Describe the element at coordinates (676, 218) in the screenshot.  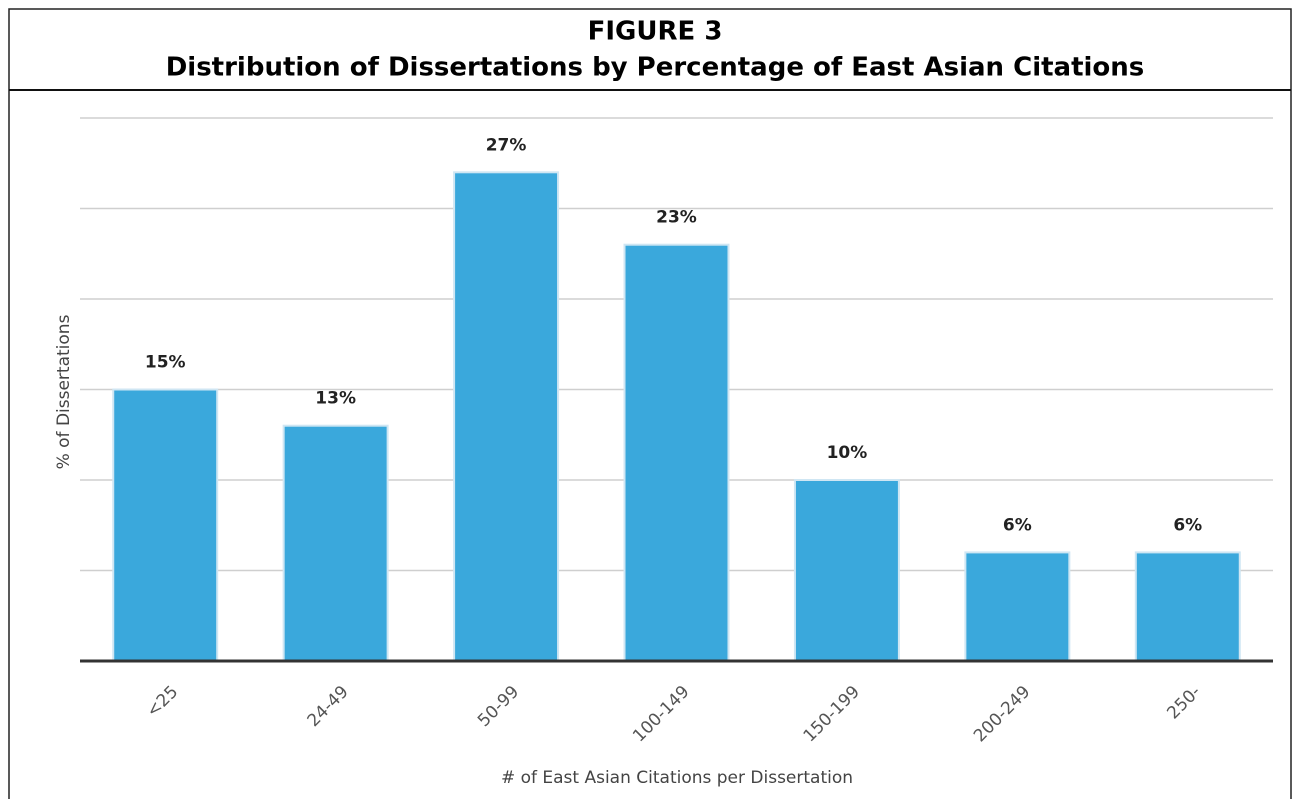
I see `data-label: 23%` at that location.